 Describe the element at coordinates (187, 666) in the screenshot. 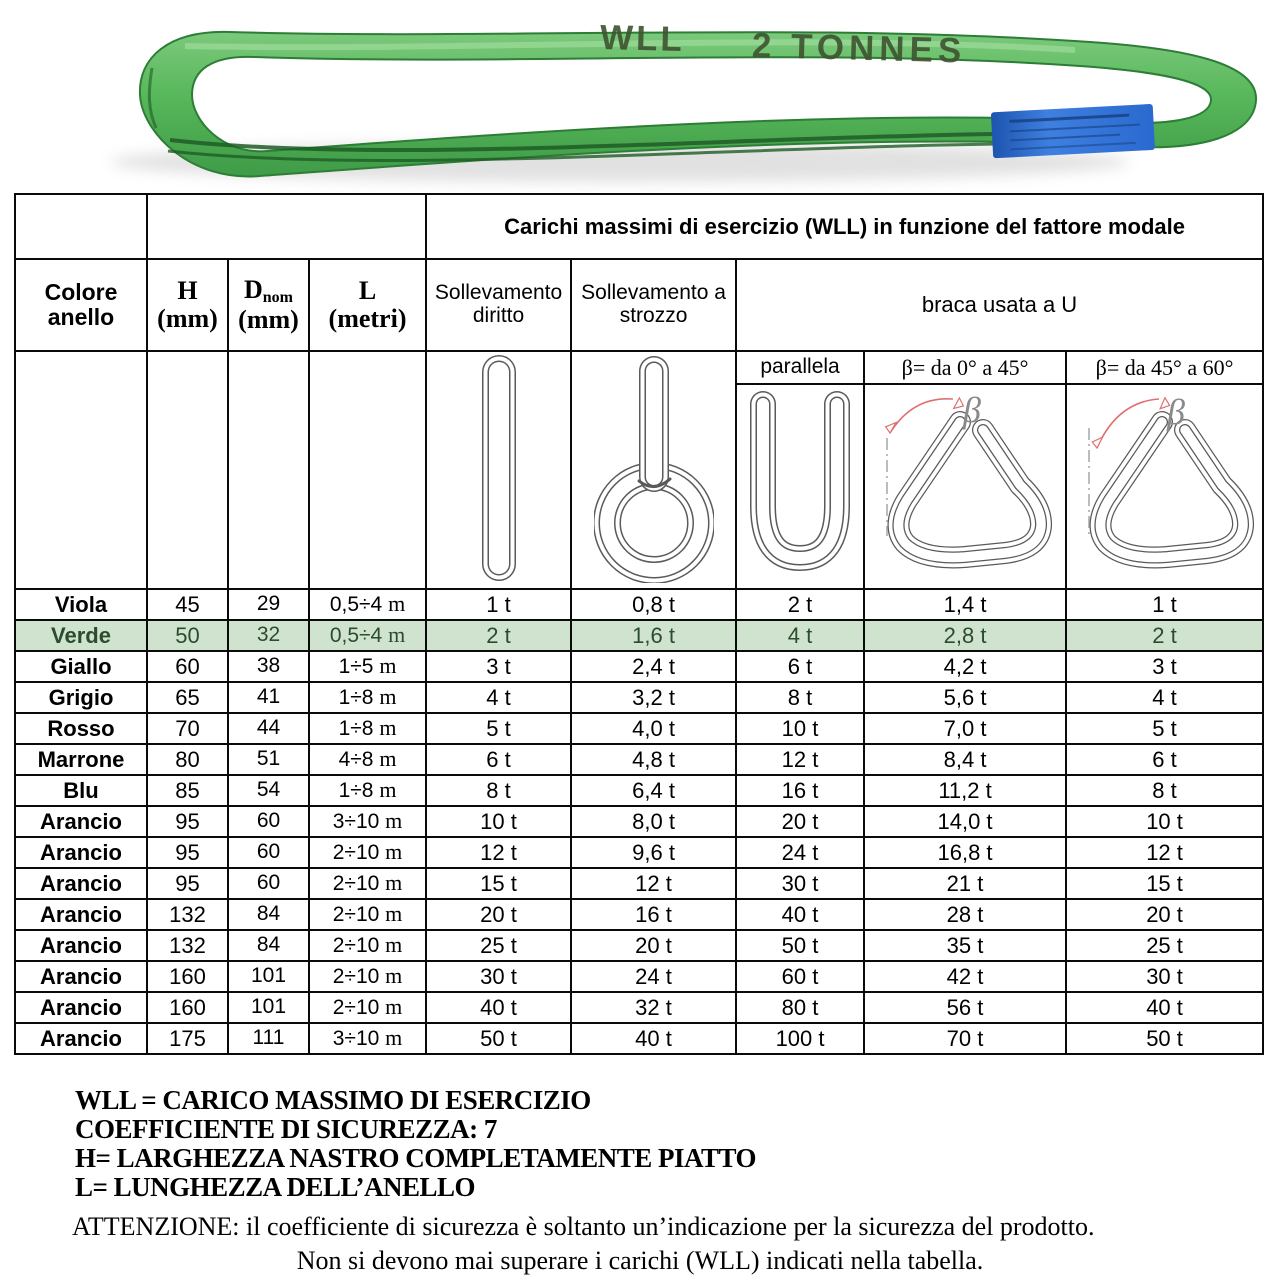

I see `cell-h: 60` at that location.